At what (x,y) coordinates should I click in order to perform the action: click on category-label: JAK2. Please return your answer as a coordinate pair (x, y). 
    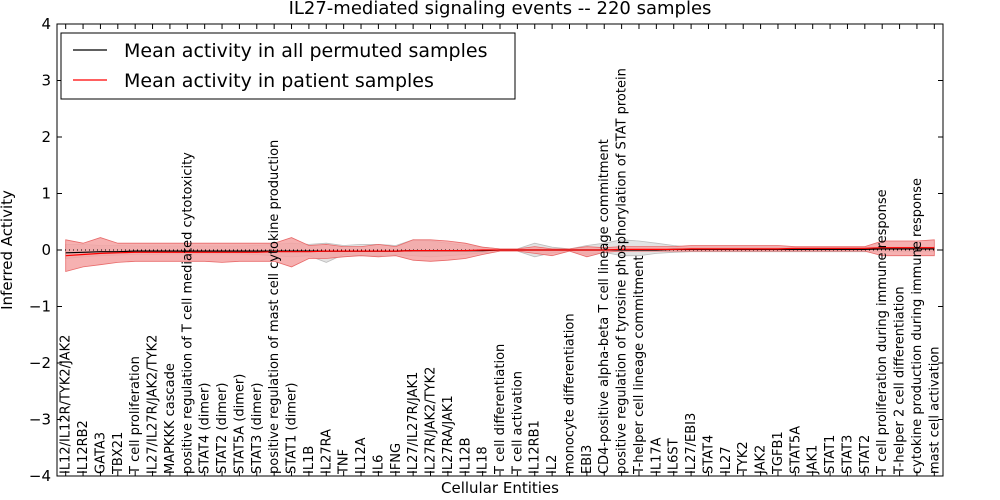
    Looking at the image, I should click on (761, 460).